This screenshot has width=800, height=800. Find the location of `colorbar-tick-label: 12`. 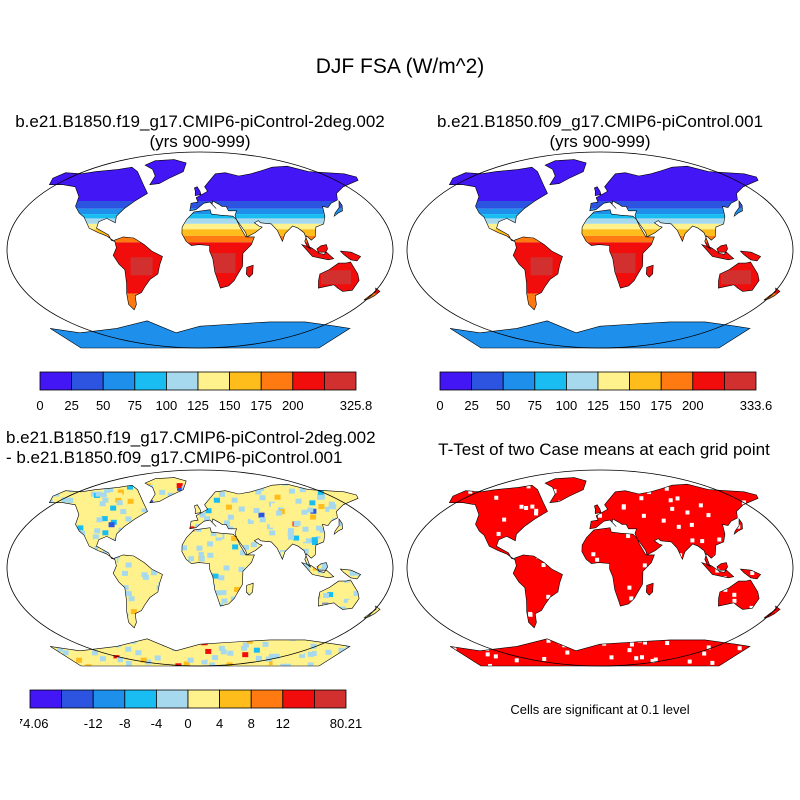

colorbar-tick-label: 12 is located at coordinates (283, 723).